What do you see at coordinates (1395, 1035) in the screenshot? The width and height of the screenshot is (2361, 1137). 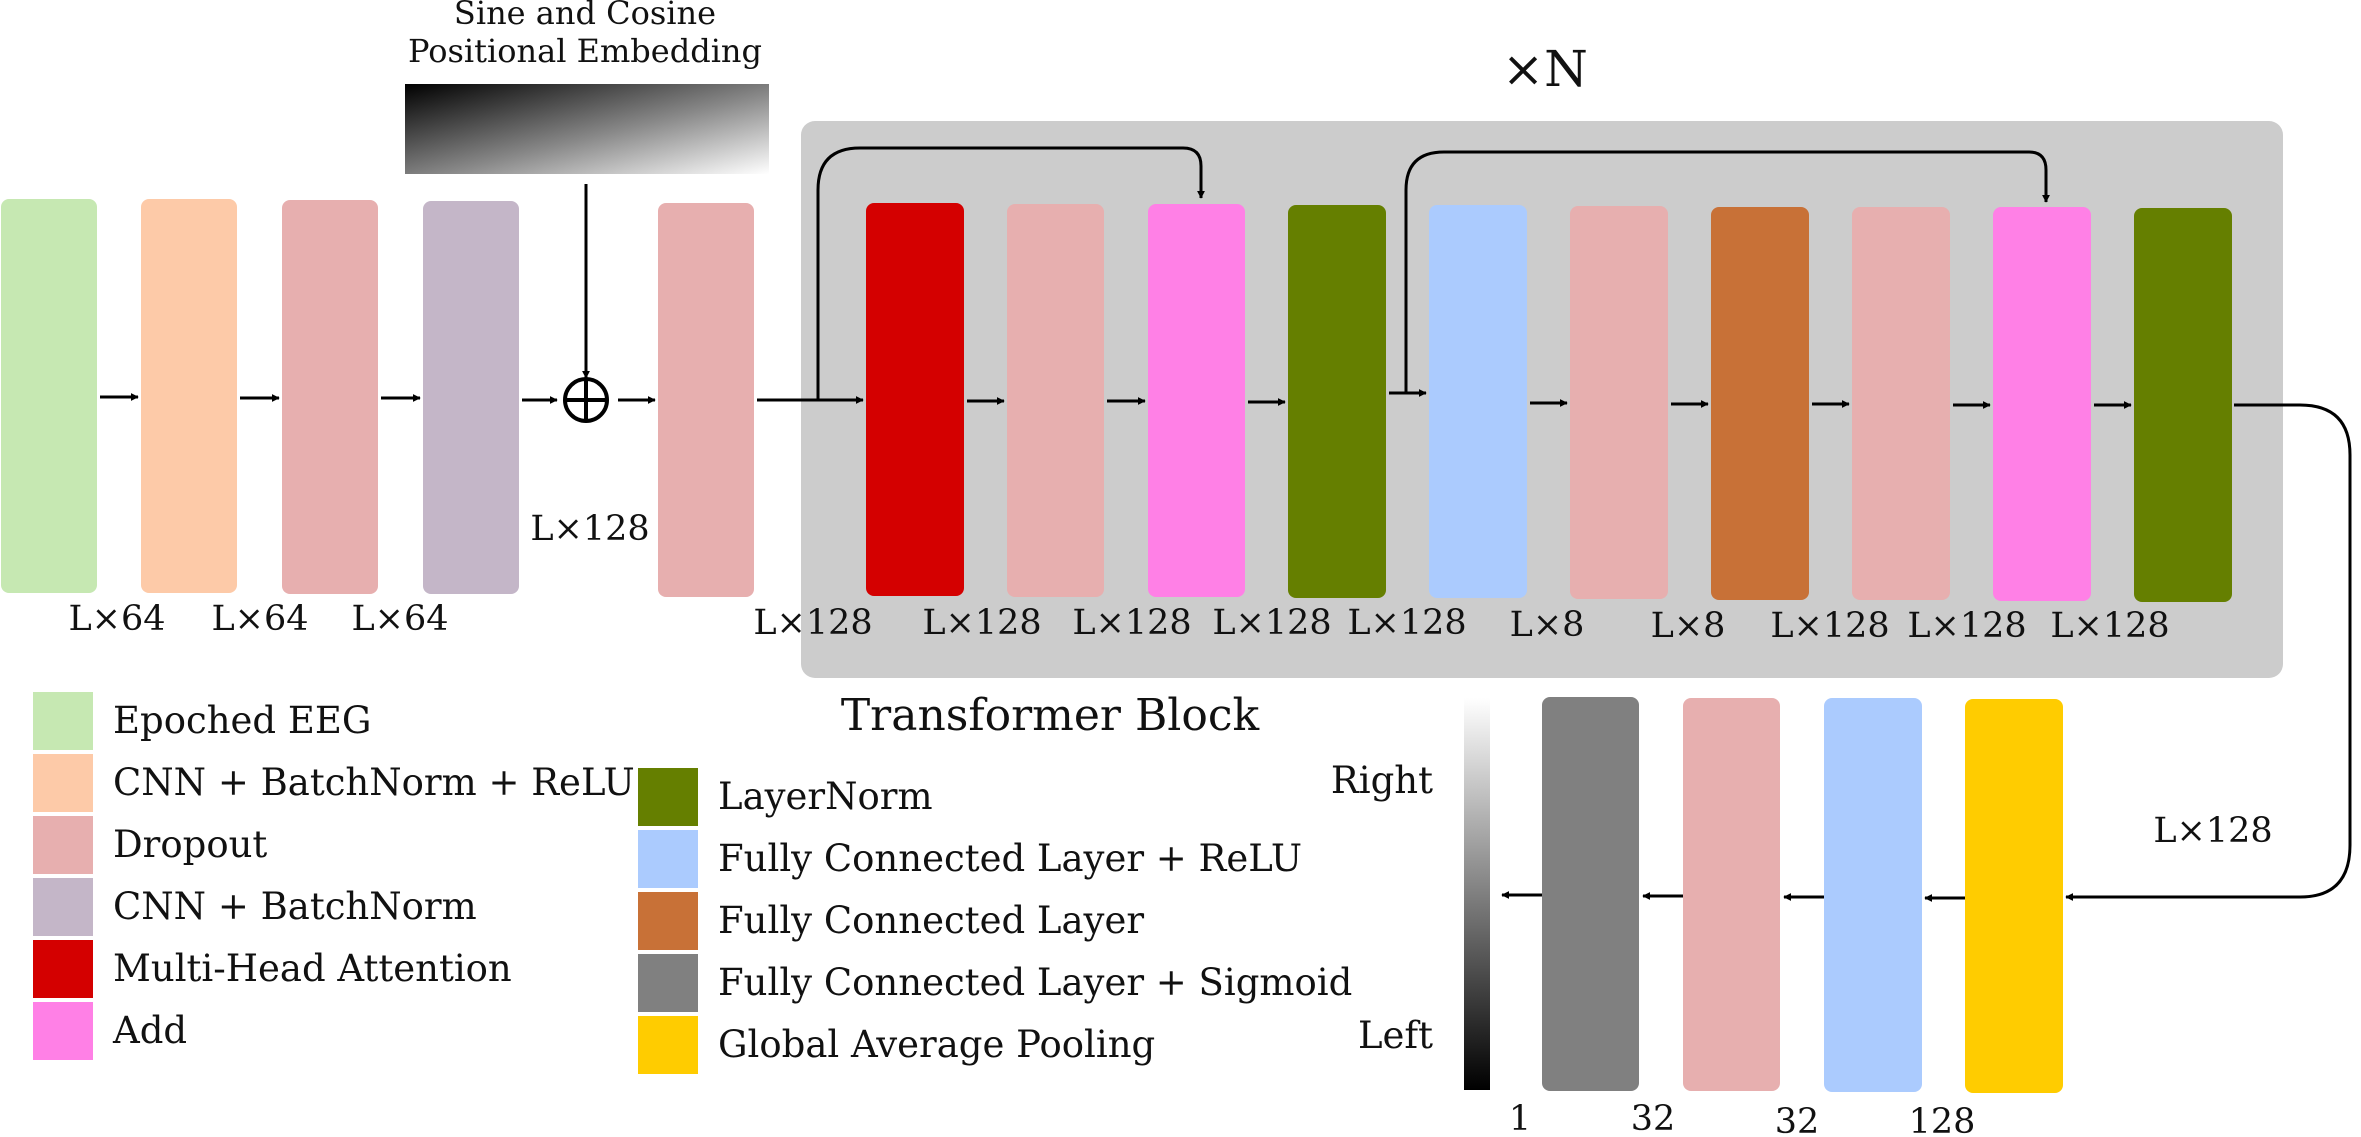 I see `output-left-label: Left` at bounding box center [1395, 1035].